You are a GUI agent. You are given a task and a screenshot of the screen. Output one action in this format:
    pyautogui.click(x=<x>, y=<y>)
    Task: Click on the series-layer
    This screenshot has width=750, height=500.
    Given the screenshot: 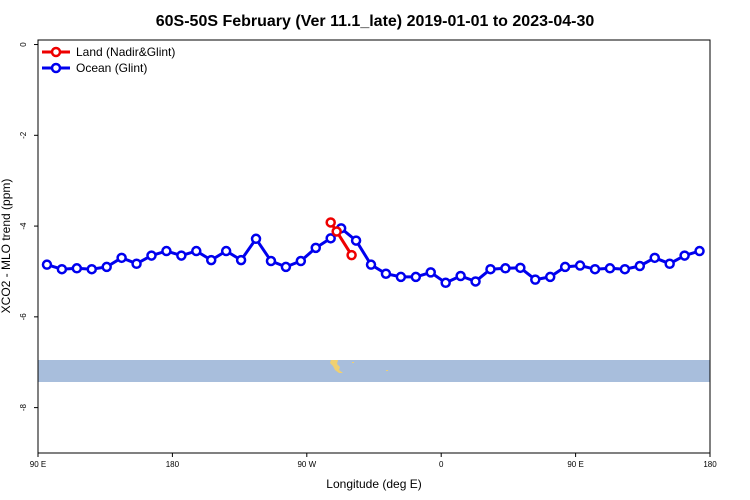 What is the action you would take?
    pyautogui.click(x=373, y=253)
    